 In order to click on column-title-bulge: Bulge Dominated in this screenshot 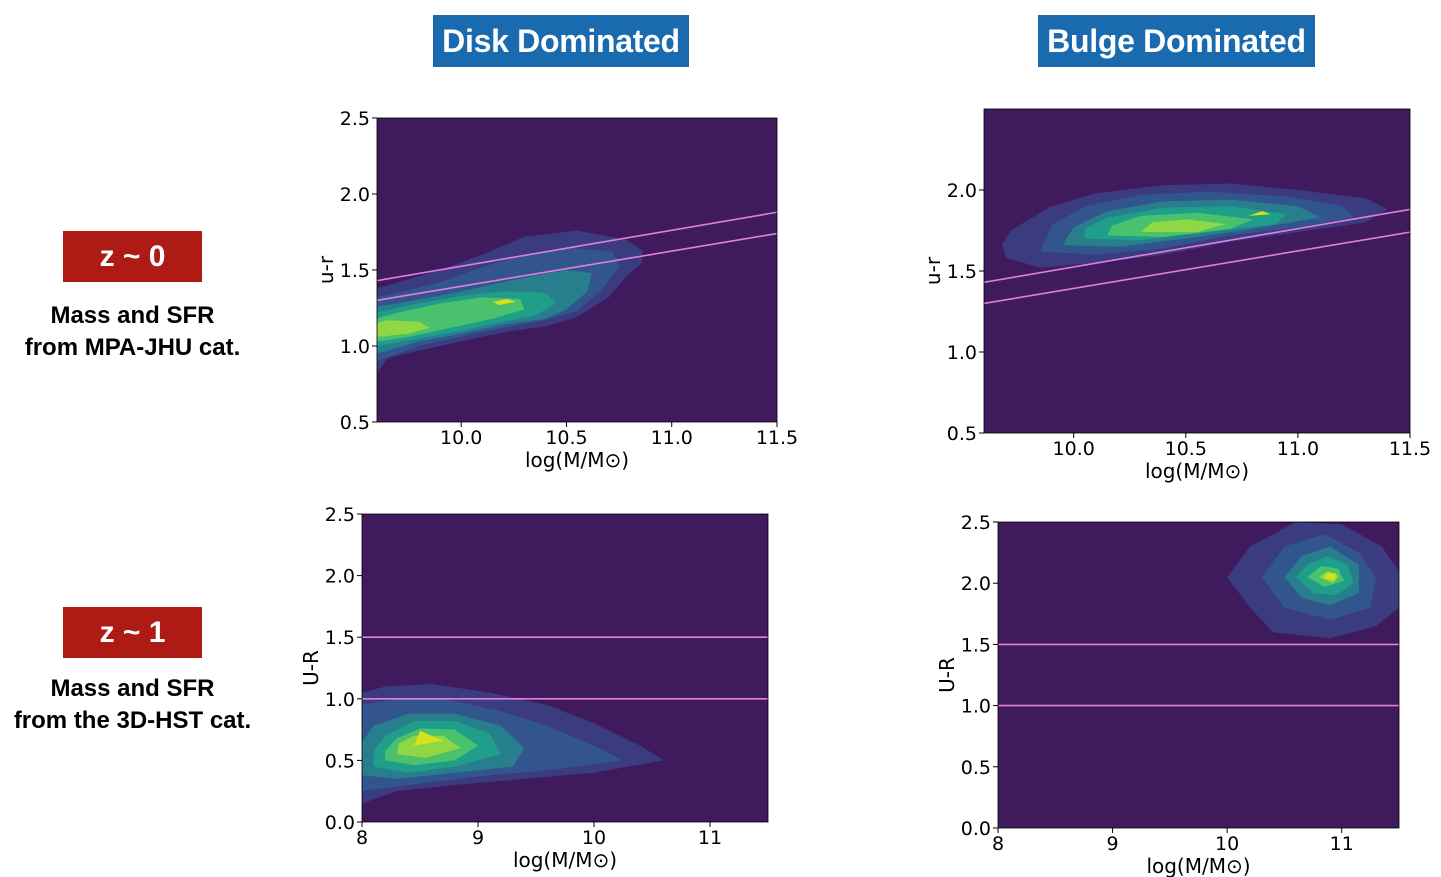, I will do `click(1176, 41)`.